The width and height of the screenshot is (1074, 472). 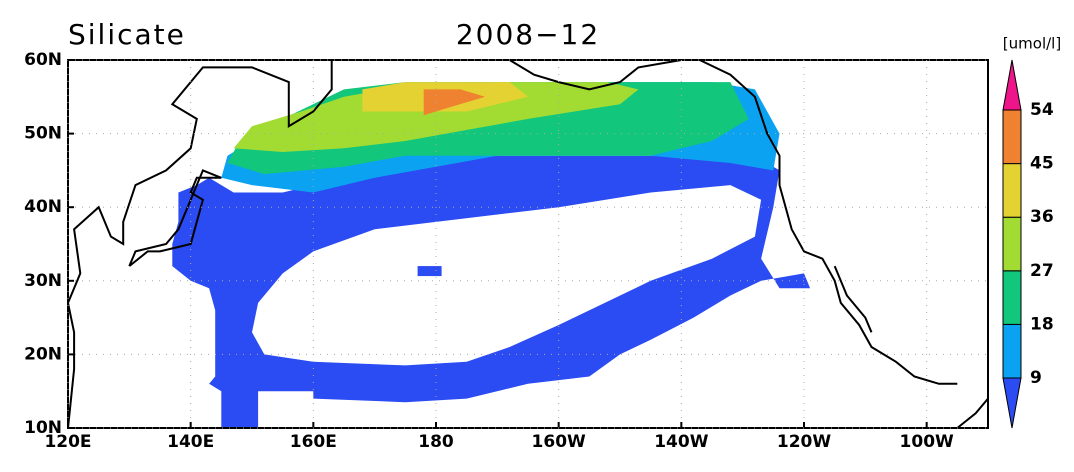 What do you see at coordinates (927, 442) in the screenshot?
I see `x-tick-label: 100W` at bounding box center [927, 442].